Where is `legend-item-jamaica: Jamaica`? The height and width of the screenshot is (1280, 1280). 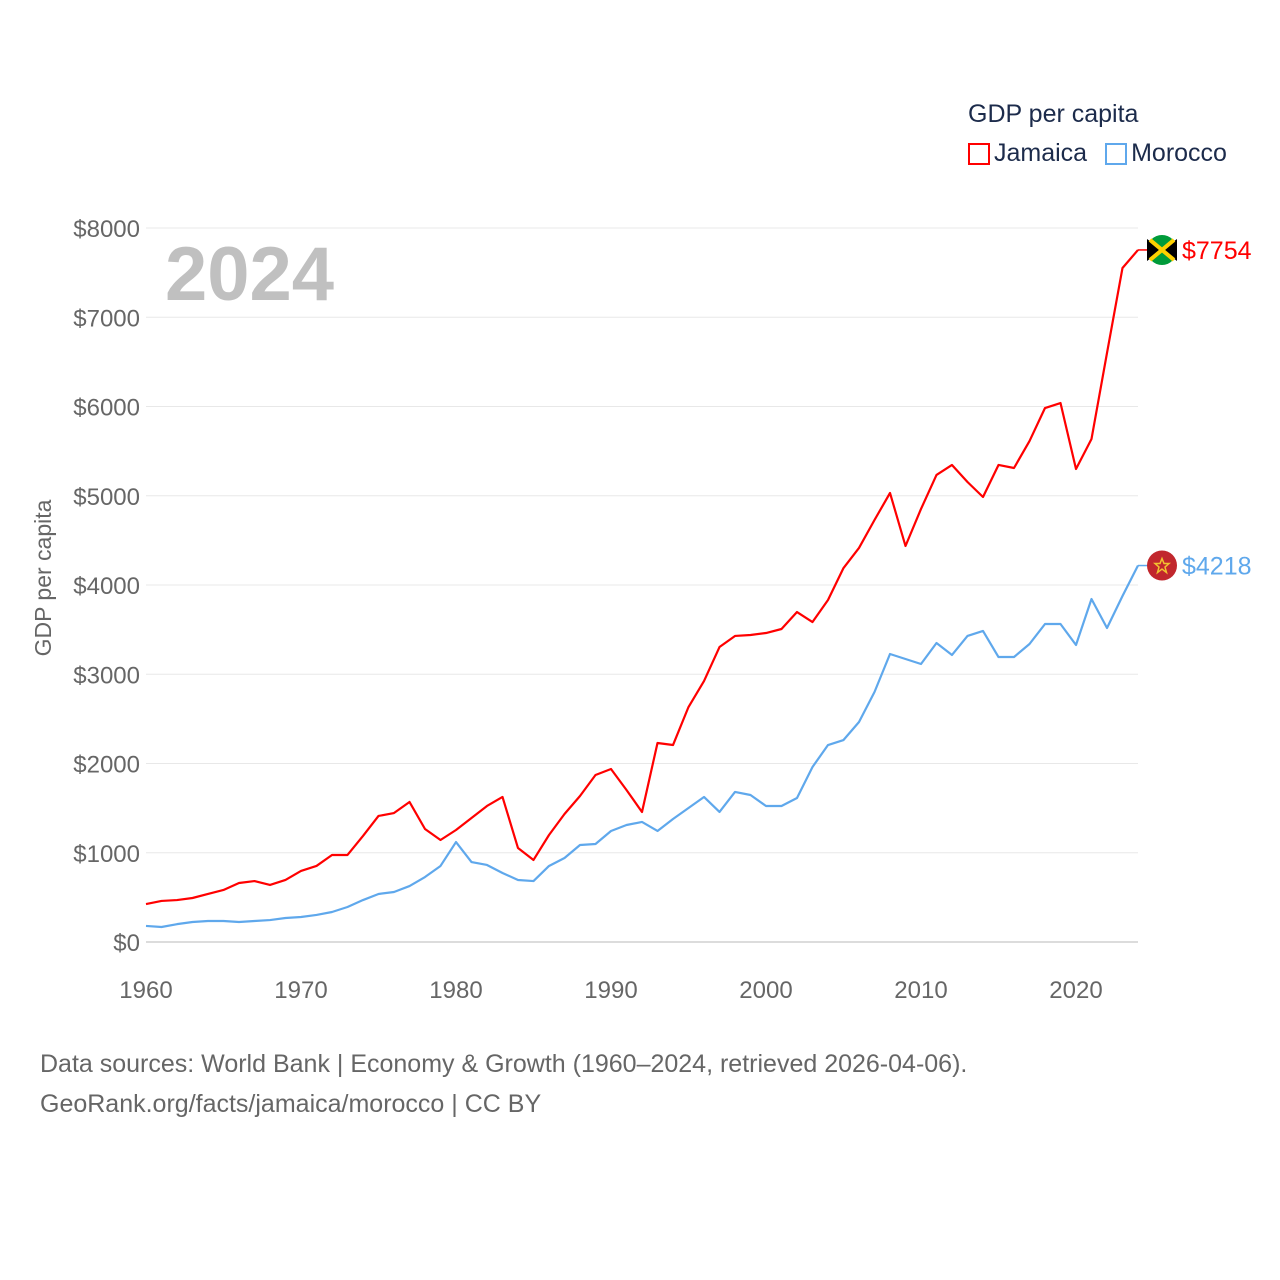 legend-item-jamaica: Jamaica is located at coordinates (1027, 153).